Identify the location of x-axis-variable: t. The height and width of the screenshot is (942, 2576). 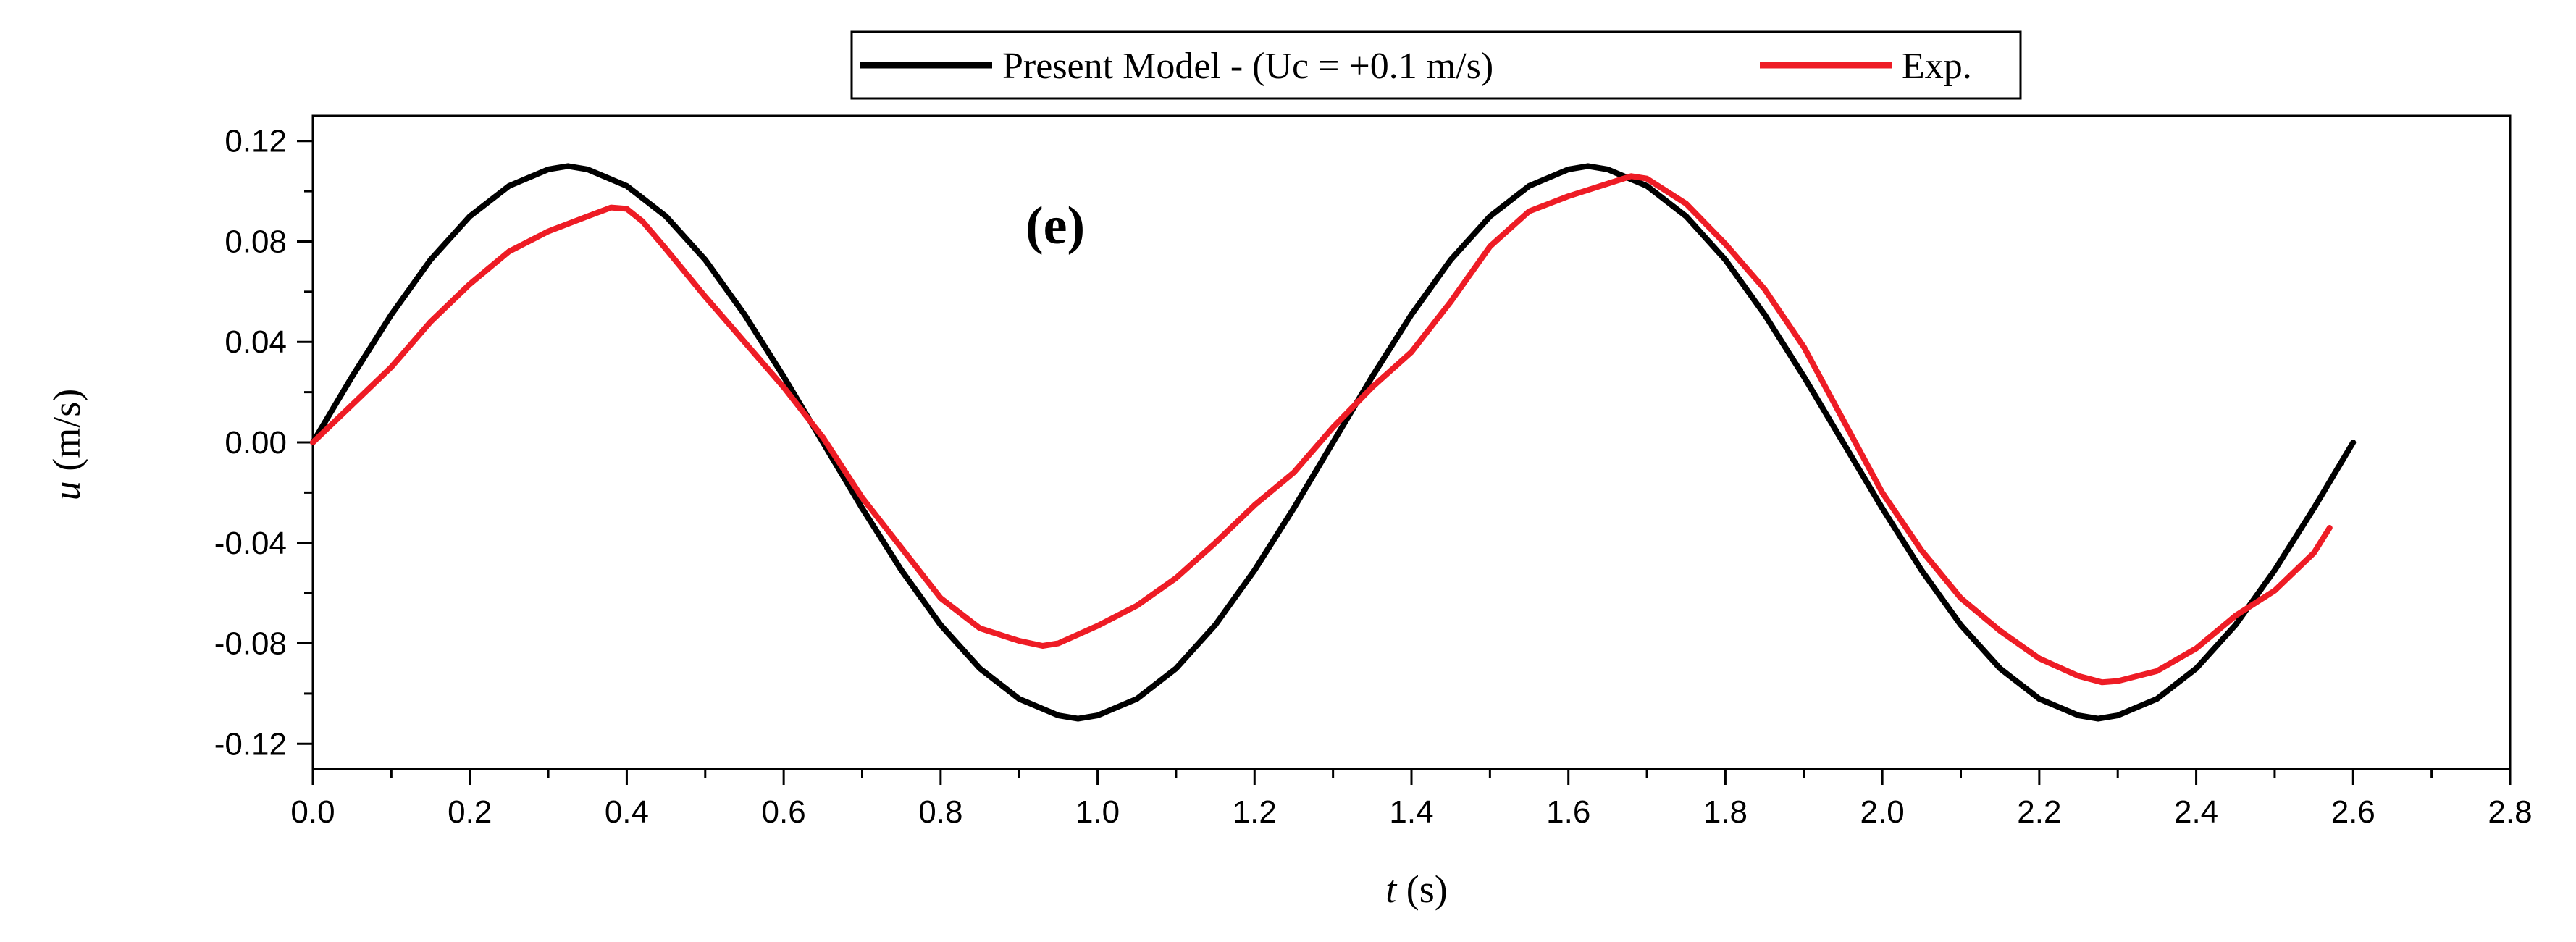
(1391, 889).